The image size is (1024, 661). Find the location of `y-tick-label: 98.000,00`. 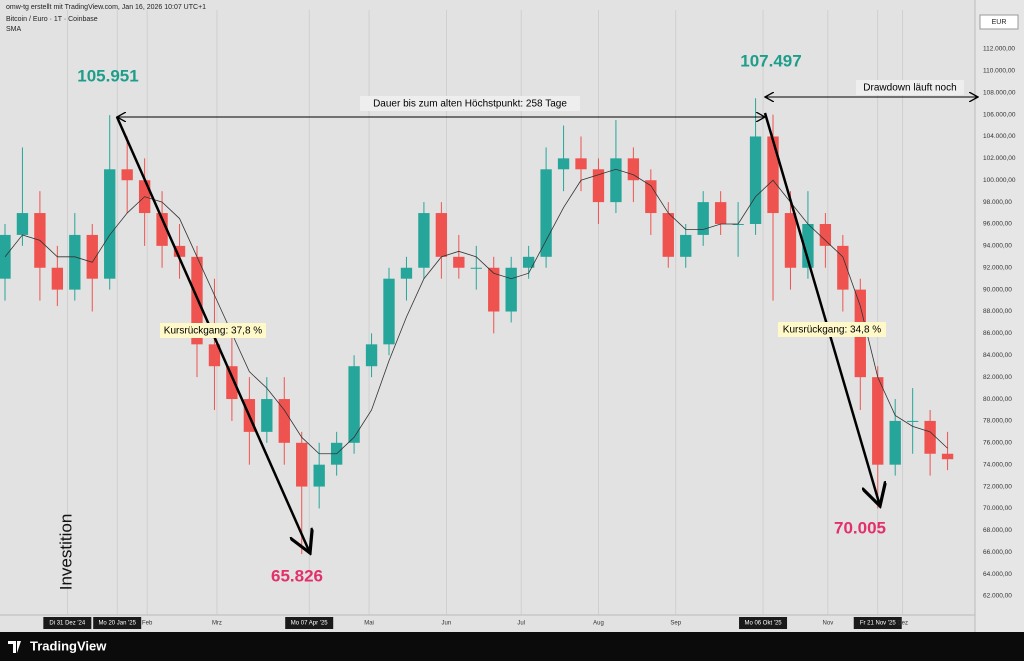

y-tick-label: 98.000,00 is located at coordinates (997, 202).